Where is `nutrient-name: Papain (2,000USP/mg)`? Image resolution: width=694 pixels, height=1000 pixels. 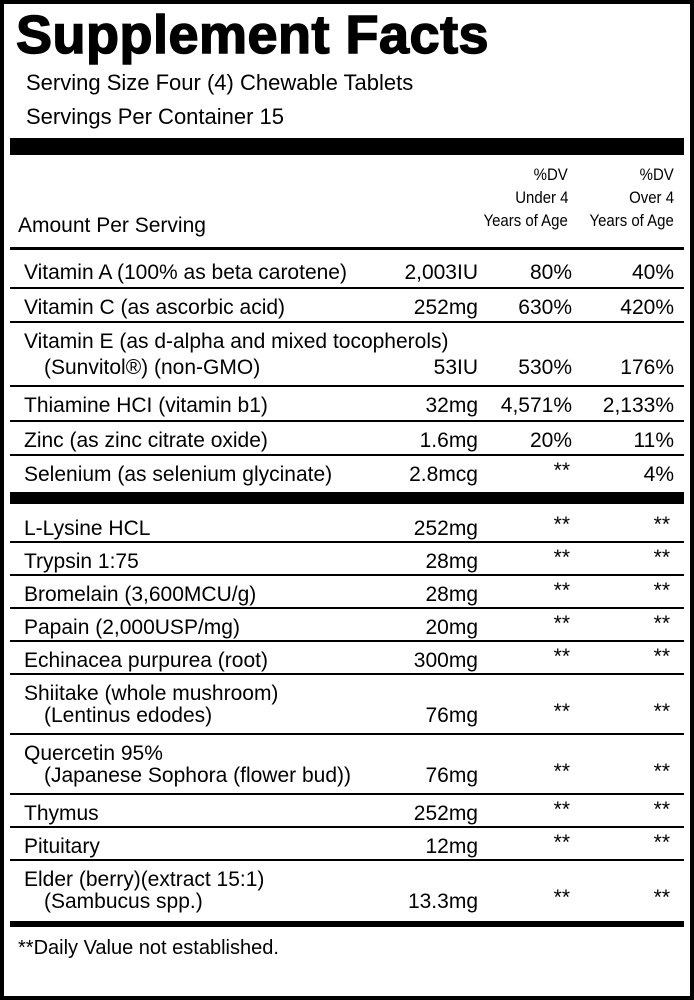 nutrient-name: Papain (2,000USP/mg) is located at coordinates (132, 627).